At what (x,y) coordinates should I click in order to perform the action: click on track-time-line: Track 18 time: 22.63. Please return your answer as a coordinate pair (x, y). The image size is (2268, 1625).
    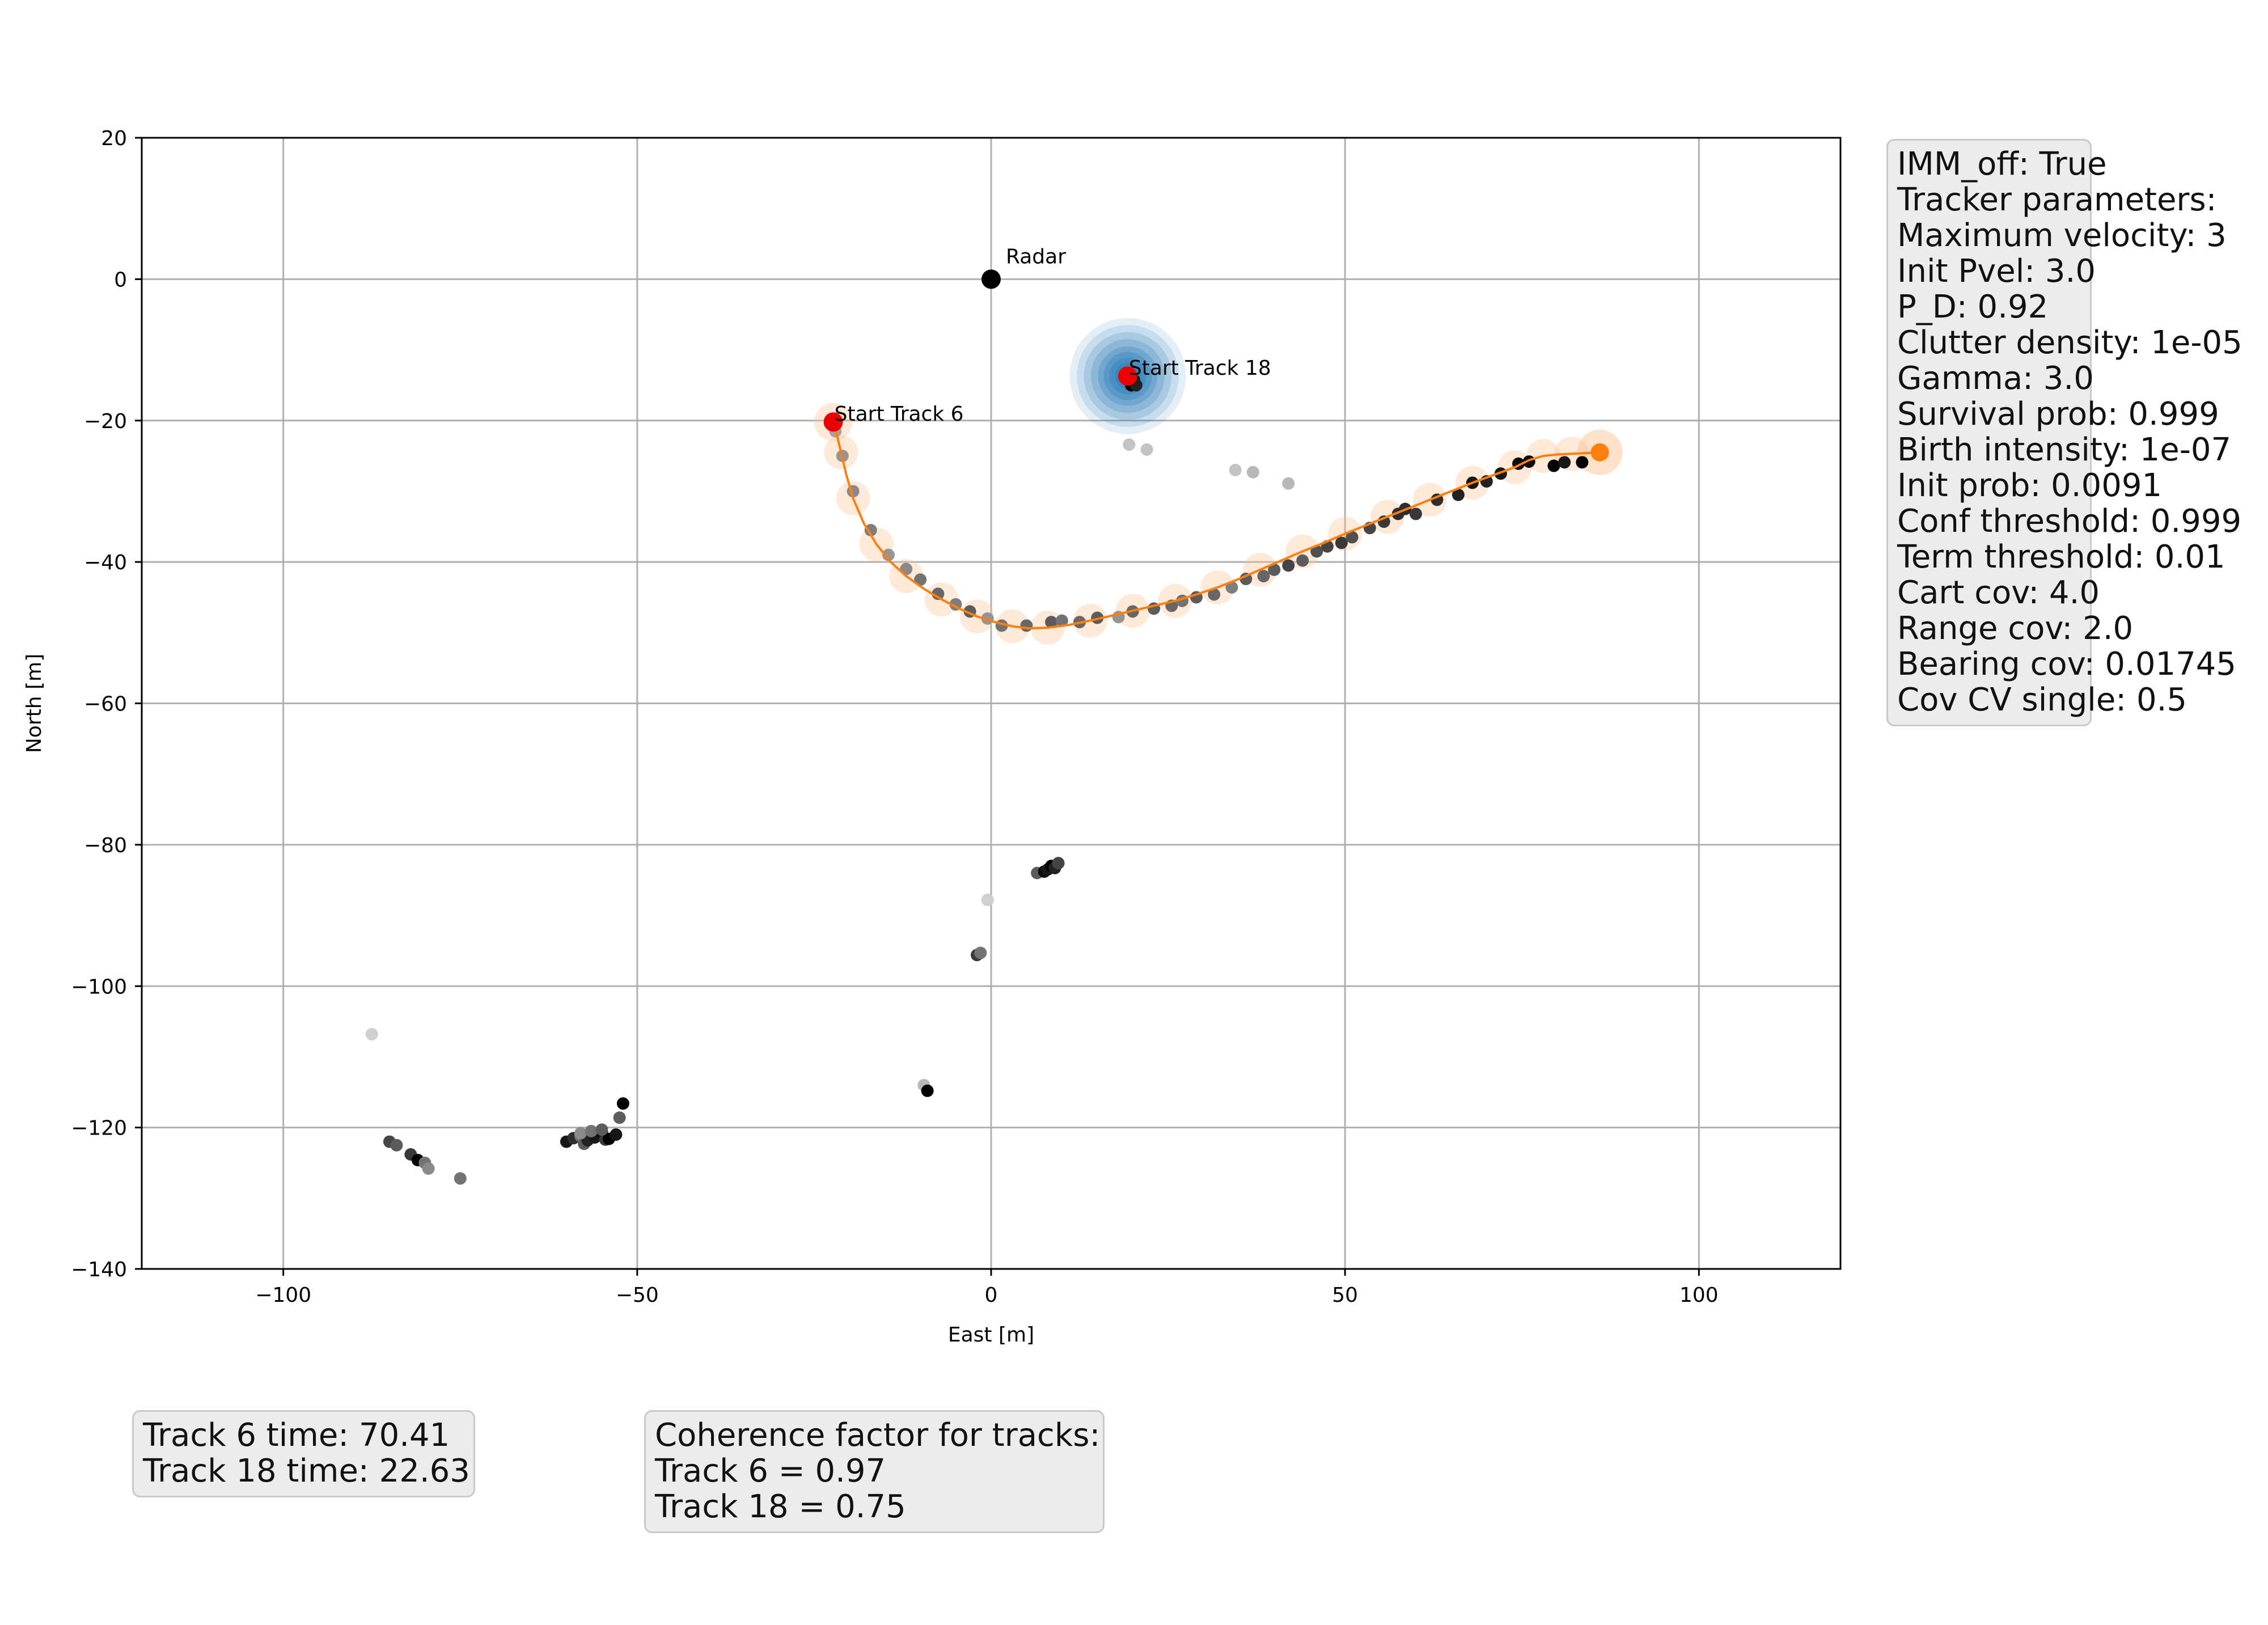
    Looking at the image, I should click on (306, 1471).